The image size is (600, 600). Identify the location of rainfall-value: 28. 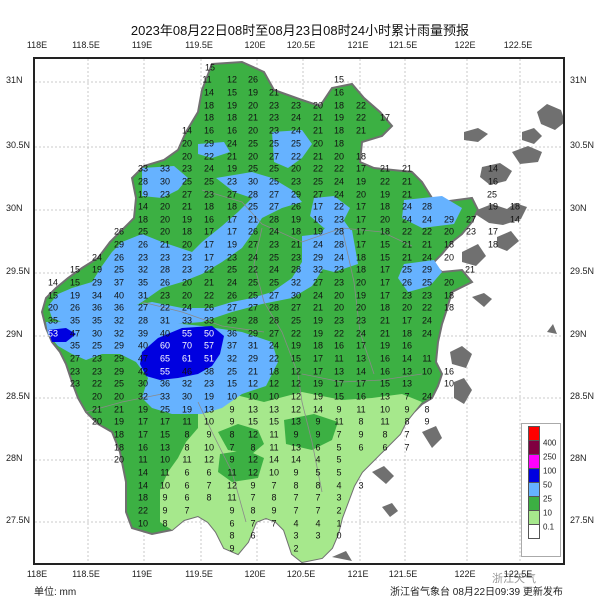
(253, 194).